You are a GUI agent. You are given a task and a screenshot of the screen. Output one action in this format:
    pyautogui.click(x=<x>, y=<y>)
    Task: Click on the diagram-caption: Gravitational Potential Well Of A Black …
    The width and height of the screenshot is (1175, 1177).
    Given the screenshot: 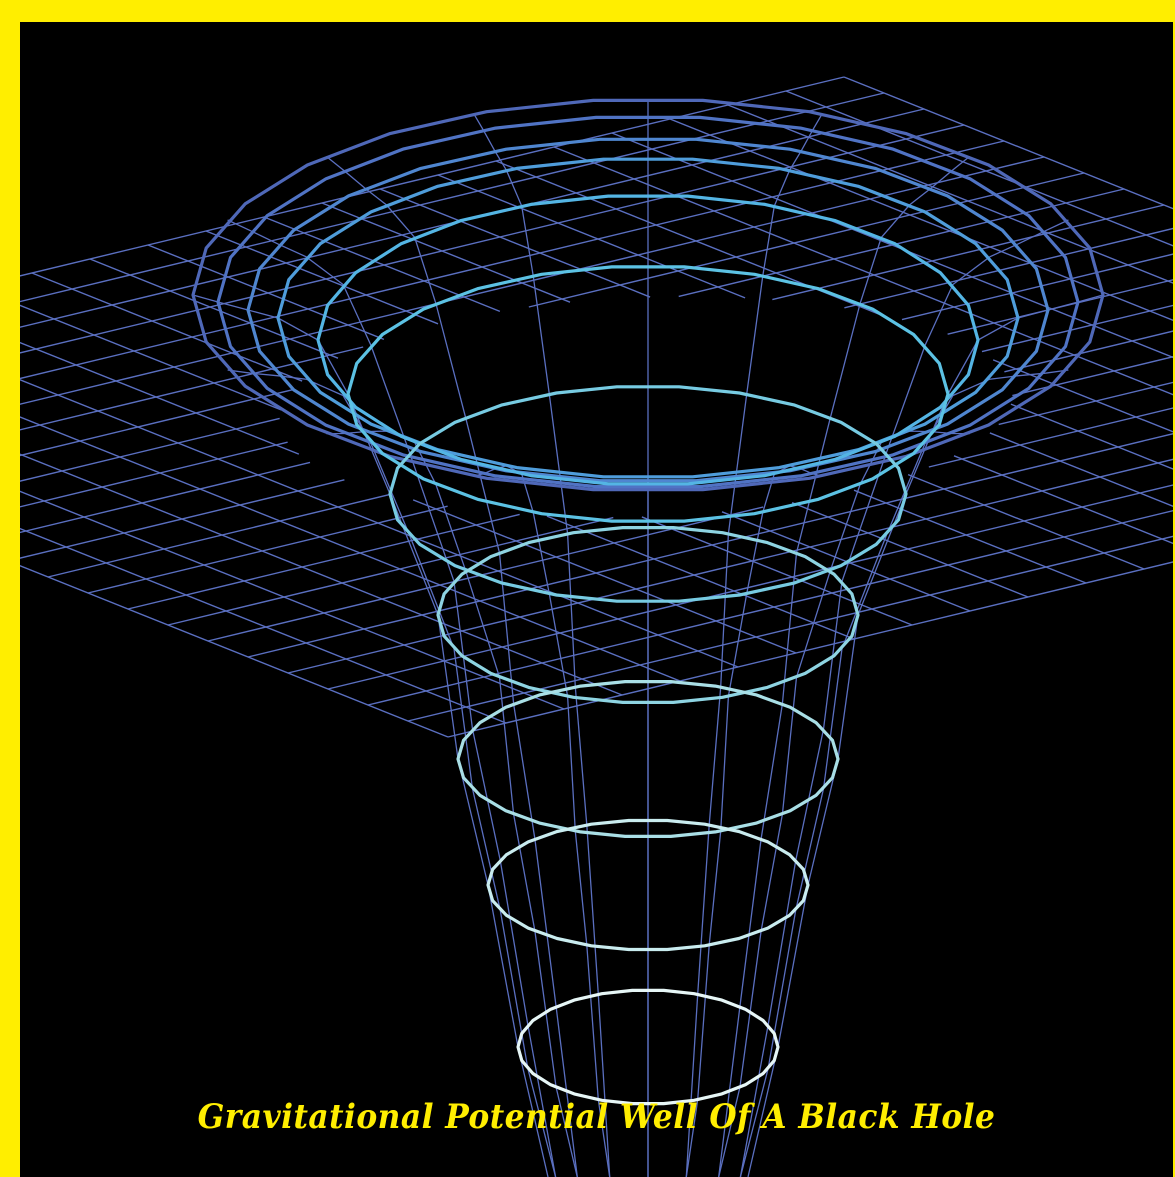 What is the action you would take?
    pyautogui.click(x=596, y=1117)
    